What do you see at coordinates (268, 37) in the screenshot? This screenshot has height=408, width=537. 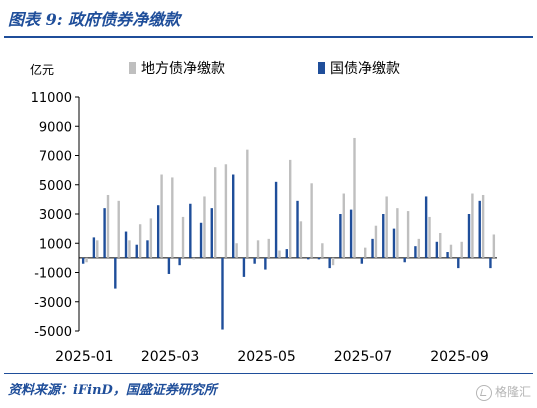 I see `title-divider` at bounding box center [268, 37].